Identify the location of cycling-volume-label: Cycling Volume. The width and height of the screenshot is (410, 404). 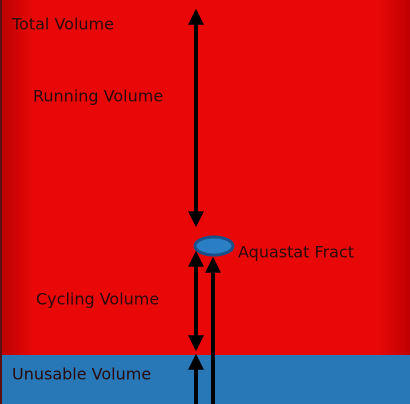
(97, 299).